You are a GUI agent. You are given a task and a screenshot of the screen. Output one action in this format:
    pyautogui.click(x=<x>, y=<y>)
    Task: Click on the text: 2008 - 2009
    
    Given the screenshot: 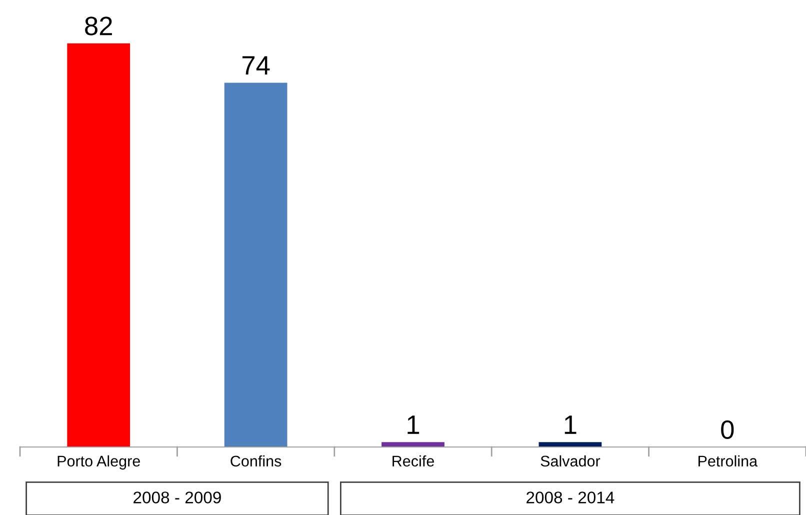 What is the action you would take?
    pyautogui.click(x=177, y=498)
    